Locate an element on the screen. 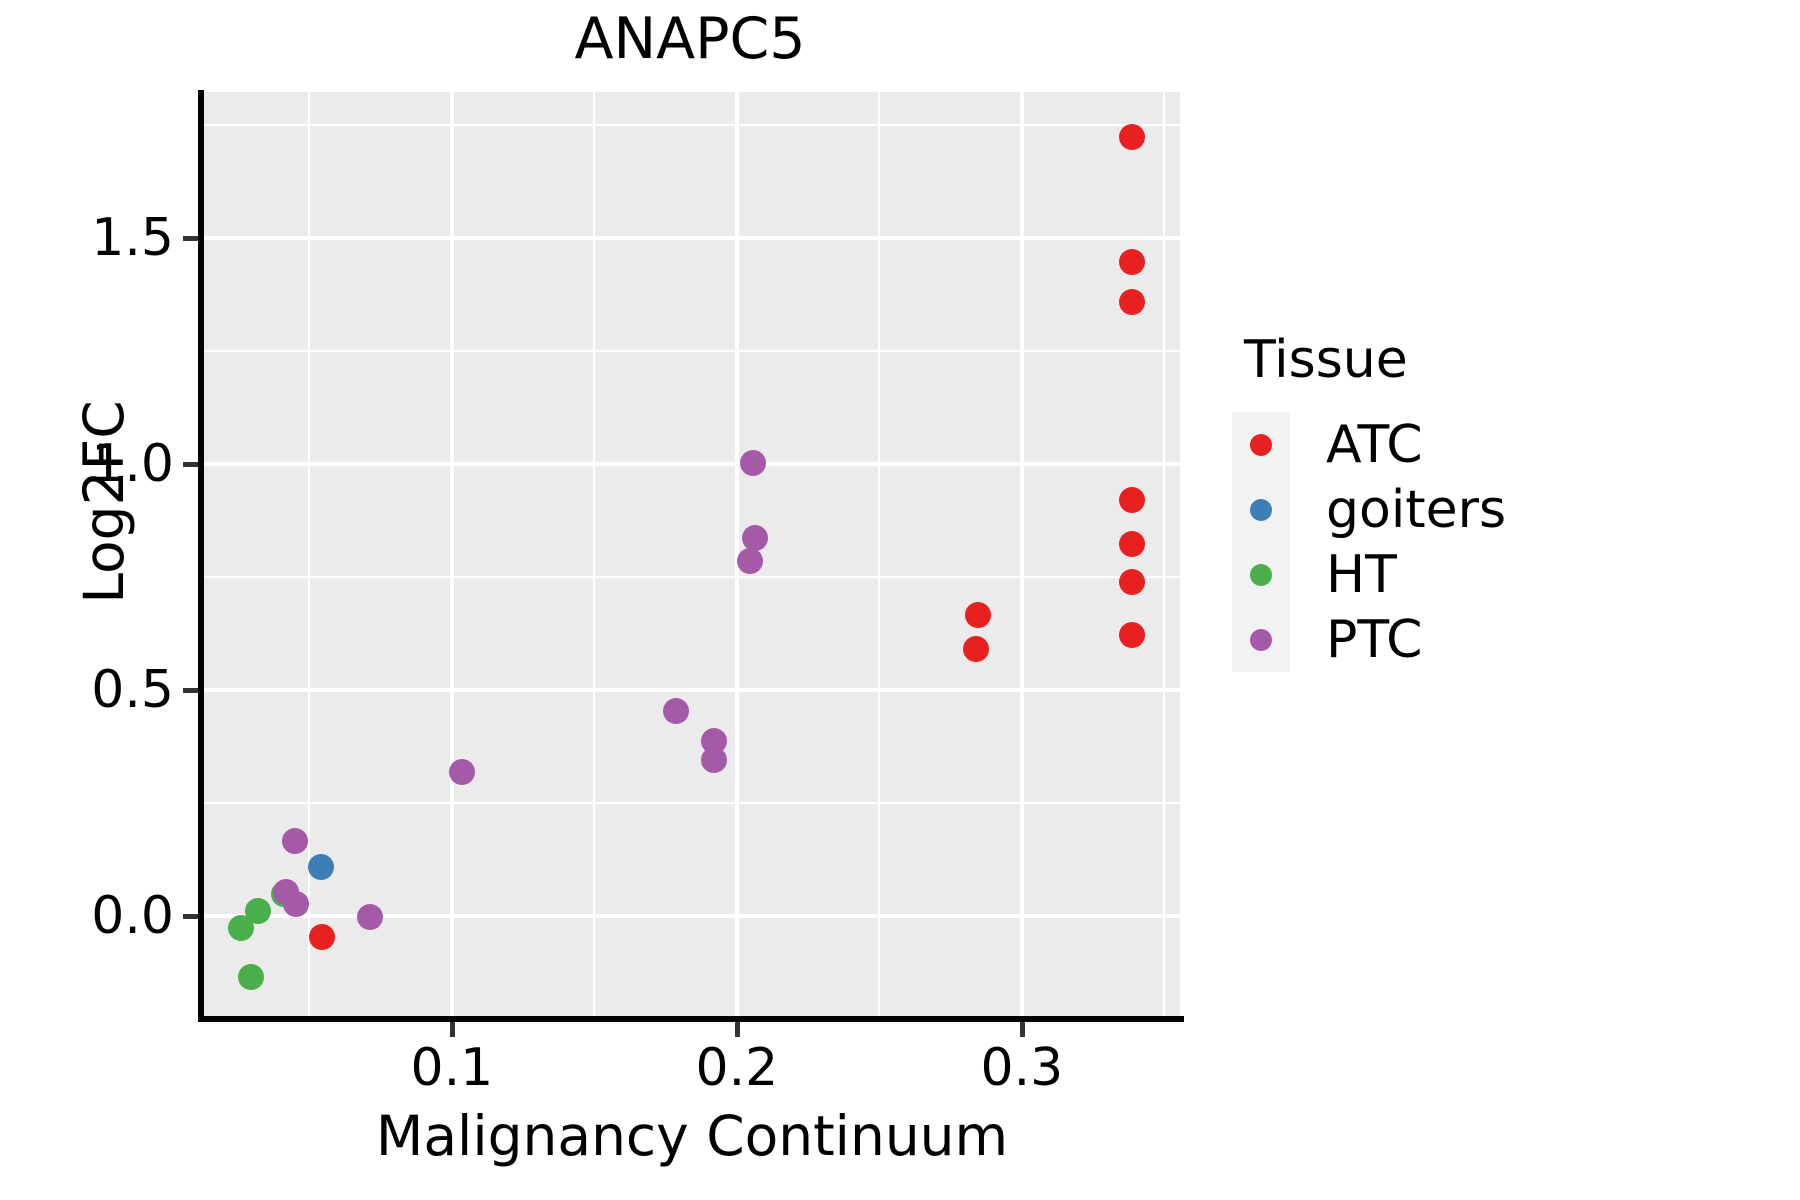 The image size is (1800, 1200). legend-item-label: goiters is located at coordinates (1416, 509).